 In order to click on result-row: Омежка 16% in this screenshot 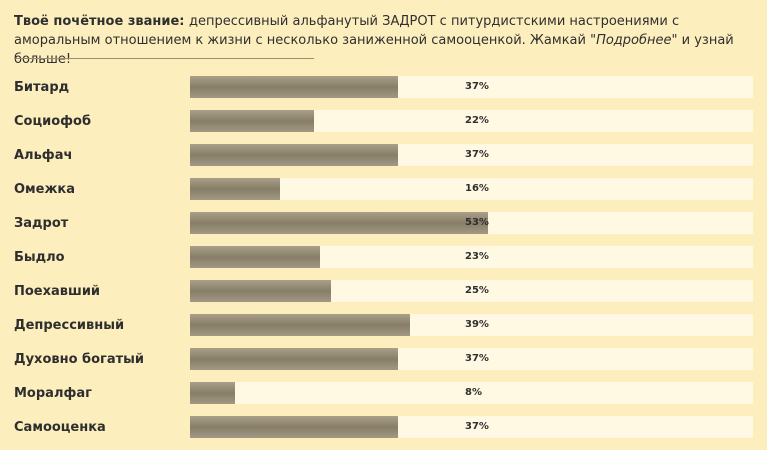, I will do `click(383, 195)`.